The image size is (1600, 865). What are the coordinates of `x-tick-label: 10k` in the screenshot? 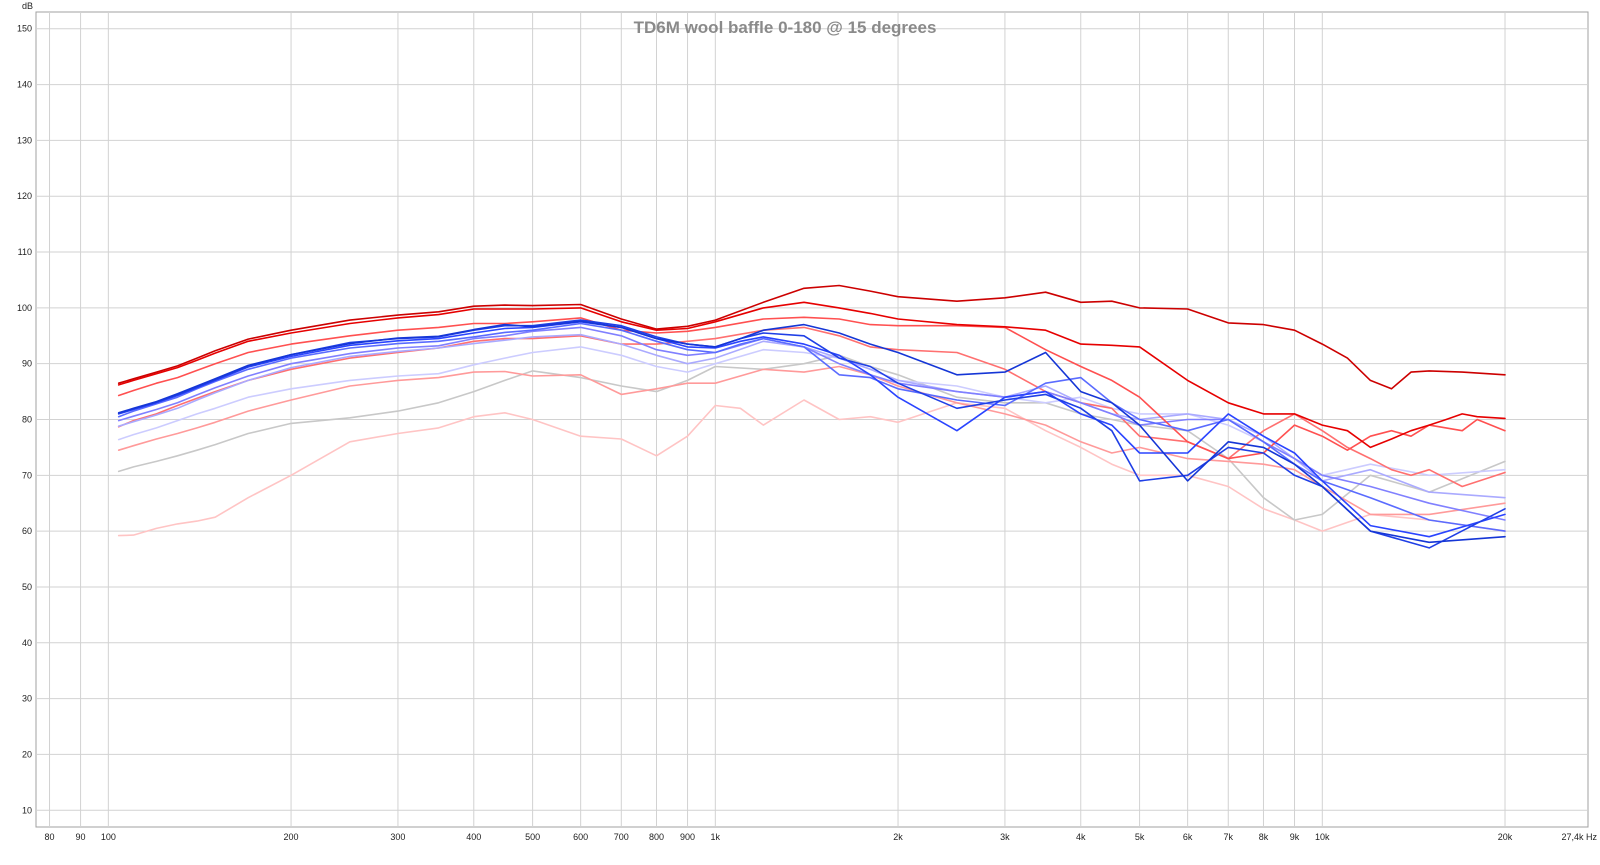 It's located at (1322, 837).